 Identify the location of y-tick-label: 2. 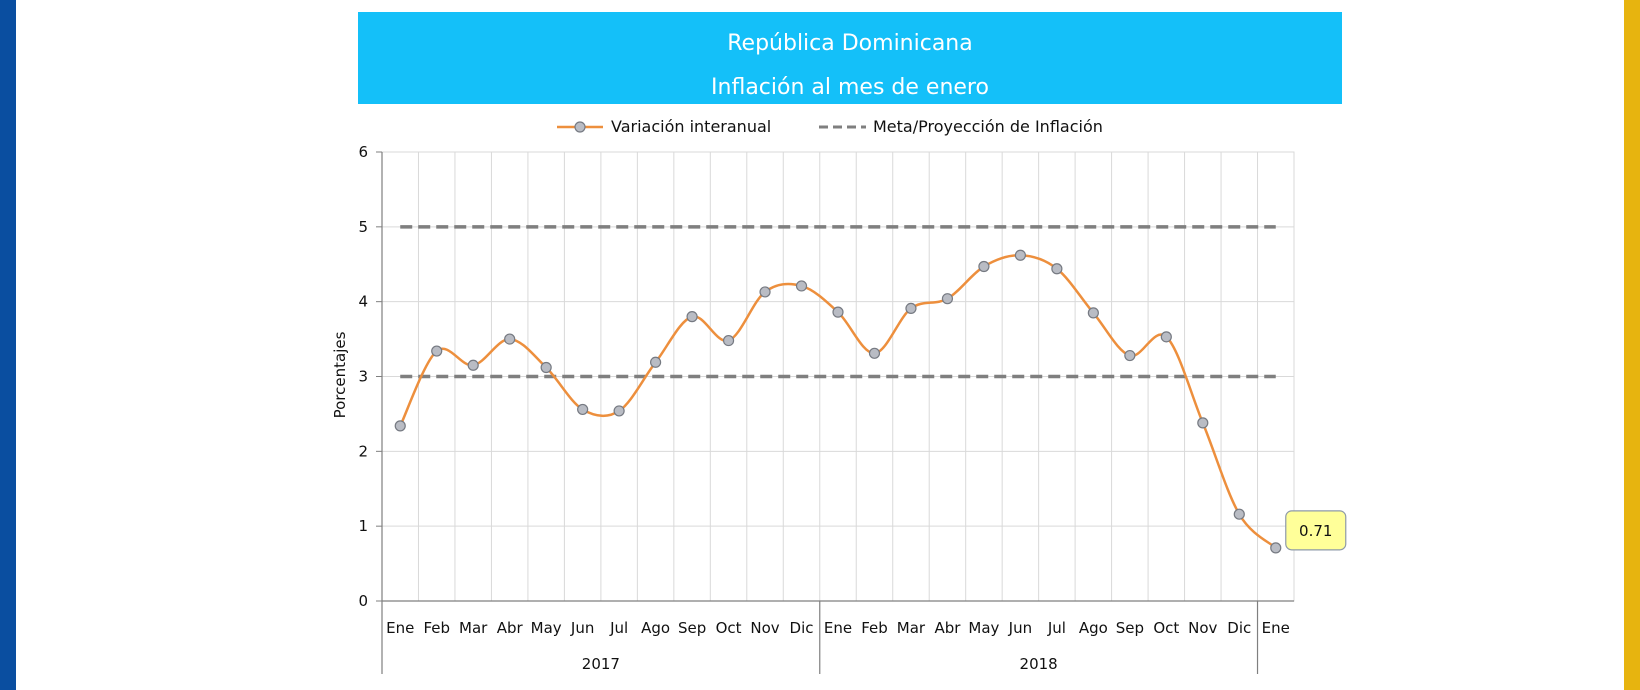
(363, 451).